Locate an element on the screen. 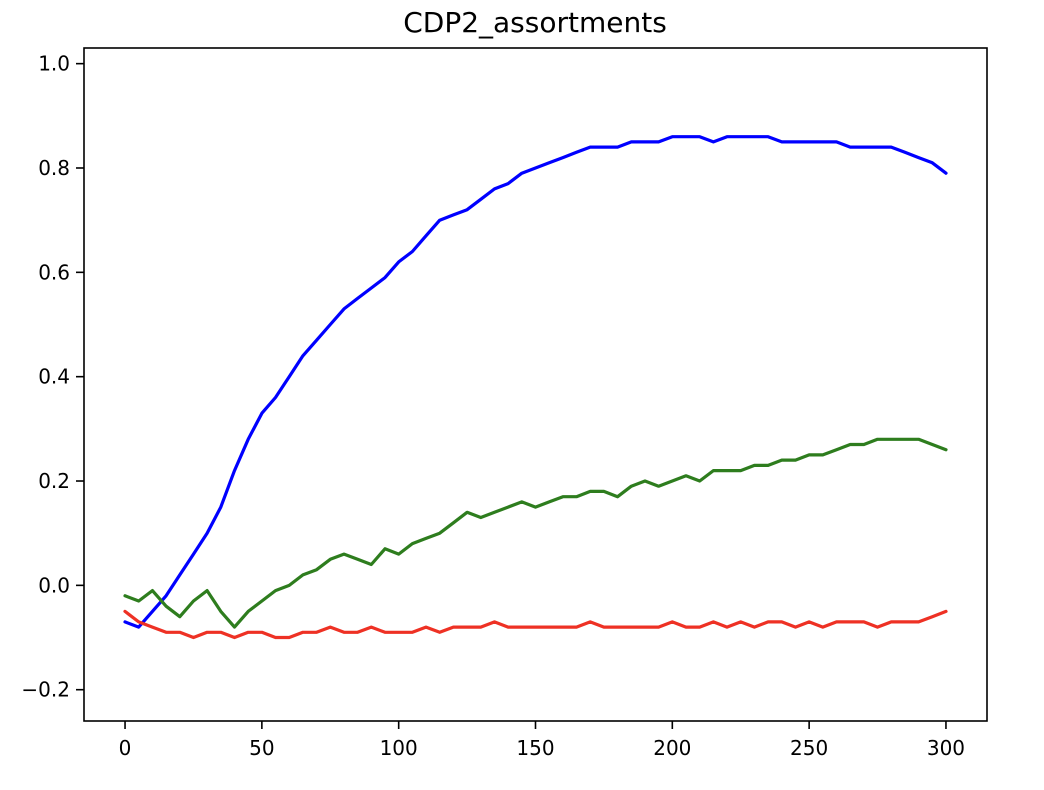 The height and width of the screenshot is (790, 1044). y-tick-label: 1.0 is located at coordinates (54, 64).